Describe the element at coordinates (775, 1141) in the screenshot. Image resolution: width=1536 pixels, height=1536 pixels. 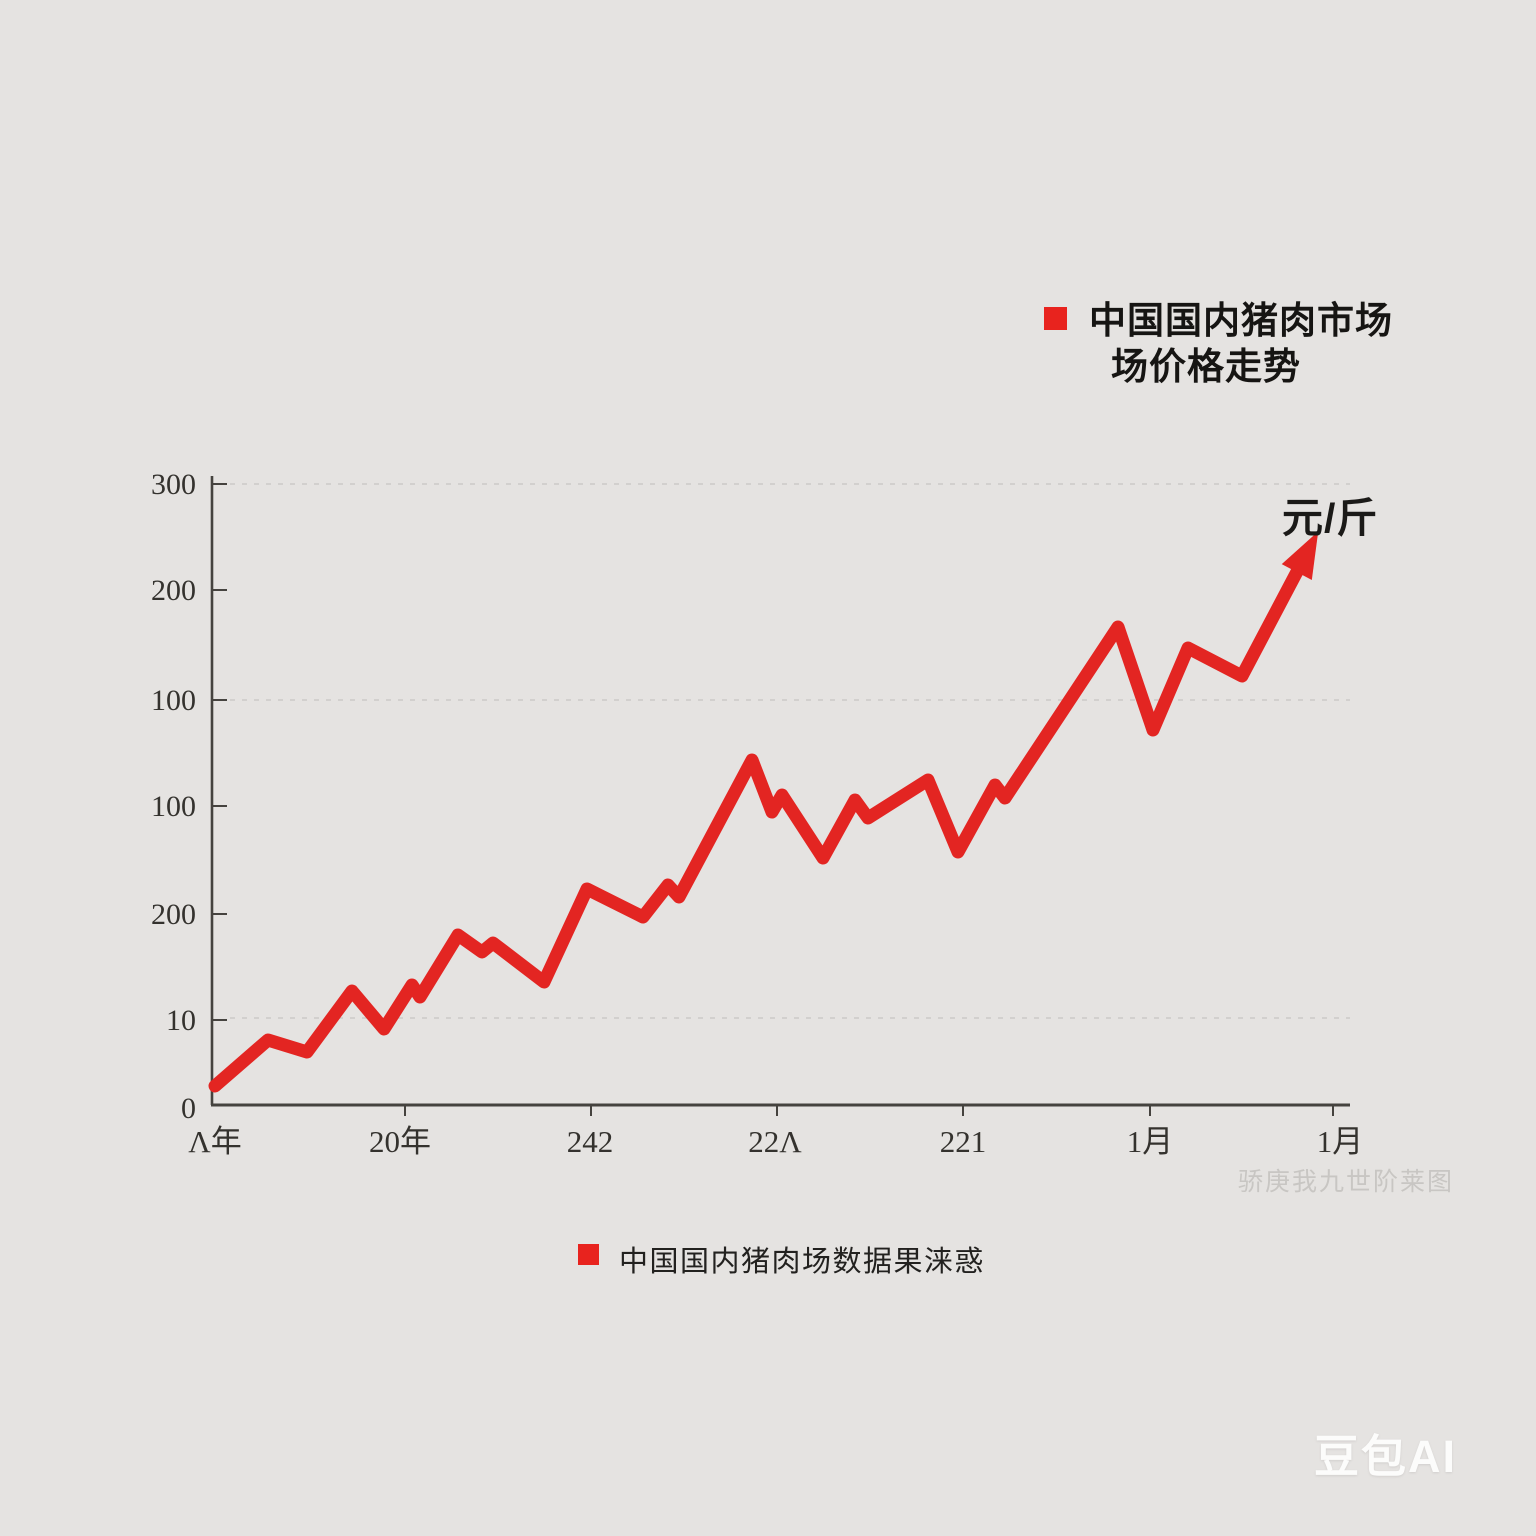
I see `svg-text: 22Λ` at that location.